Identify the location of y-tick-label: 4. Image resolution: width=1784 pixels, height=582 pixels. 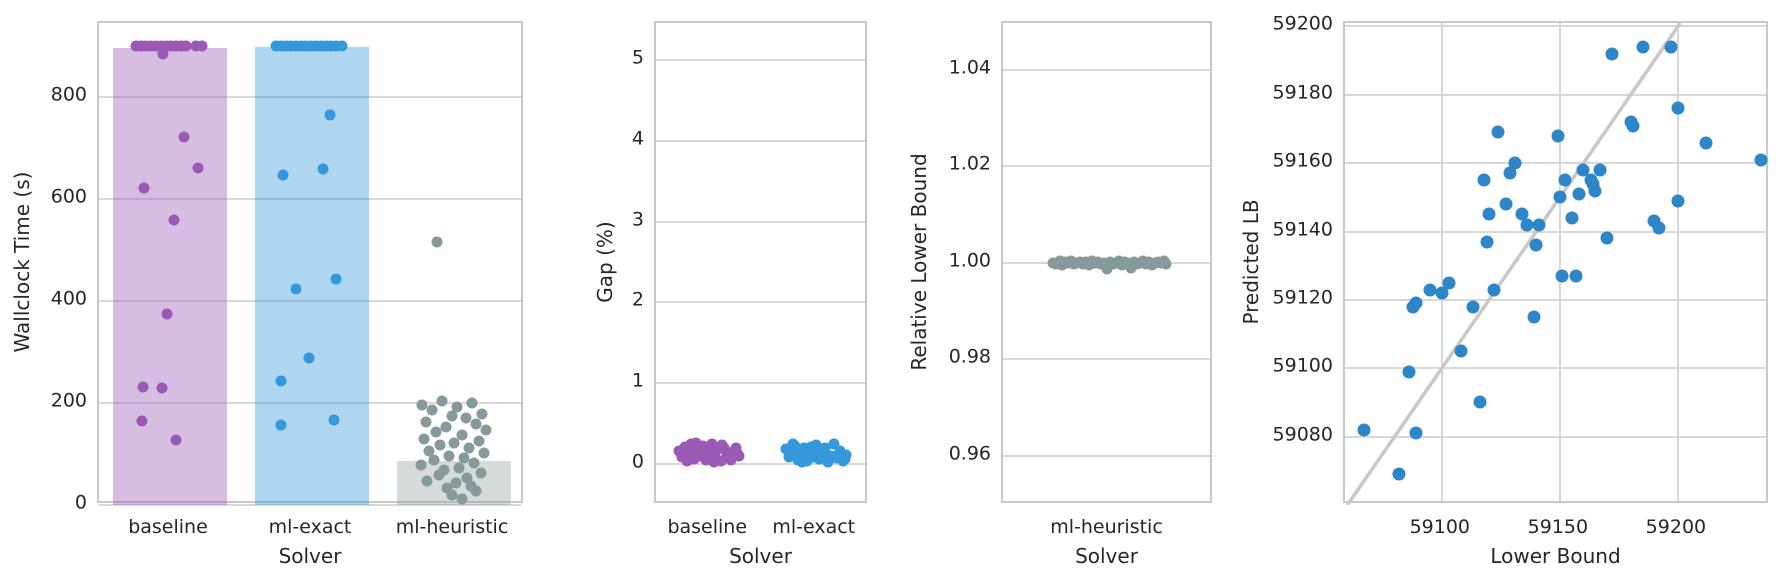
(637, 138).